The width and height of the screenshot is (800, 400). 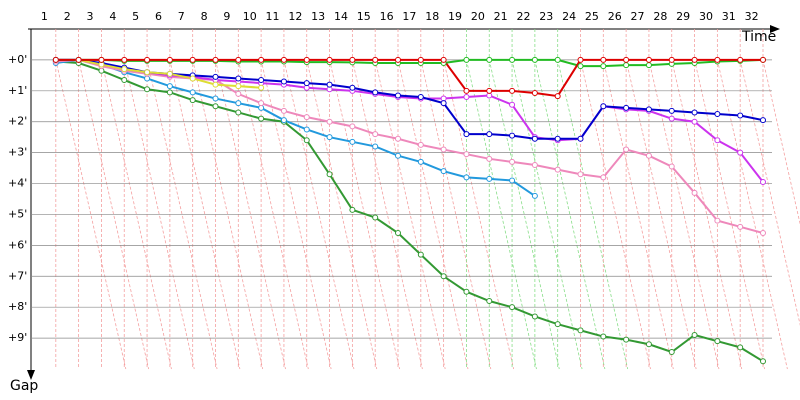 I want to click on y-tick-label: +6', so click(x=17, y=244).